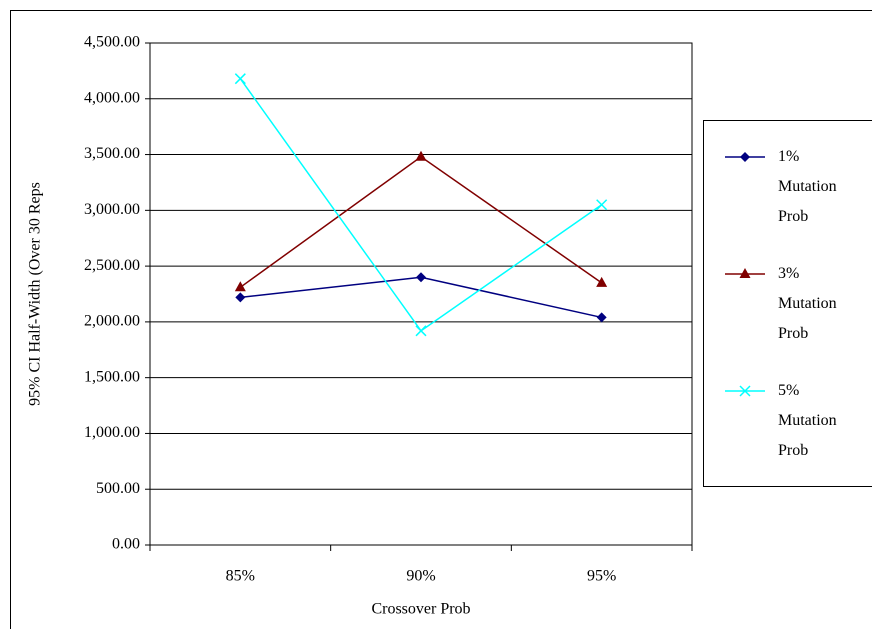  What do you see at coordinates (112, 97) in the screenshot?
I see `y-tick-label: 4,000.00` at bounding box center [112, 97].